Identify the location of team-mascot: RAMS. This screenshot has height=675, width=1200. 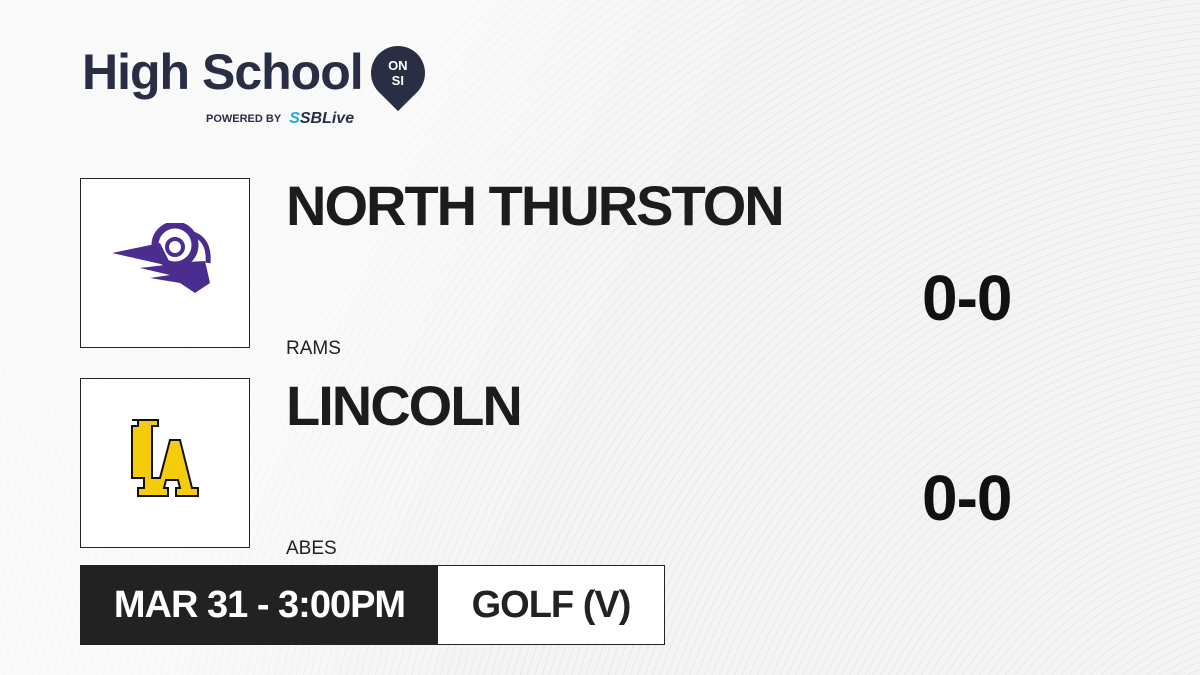
(313, 348).